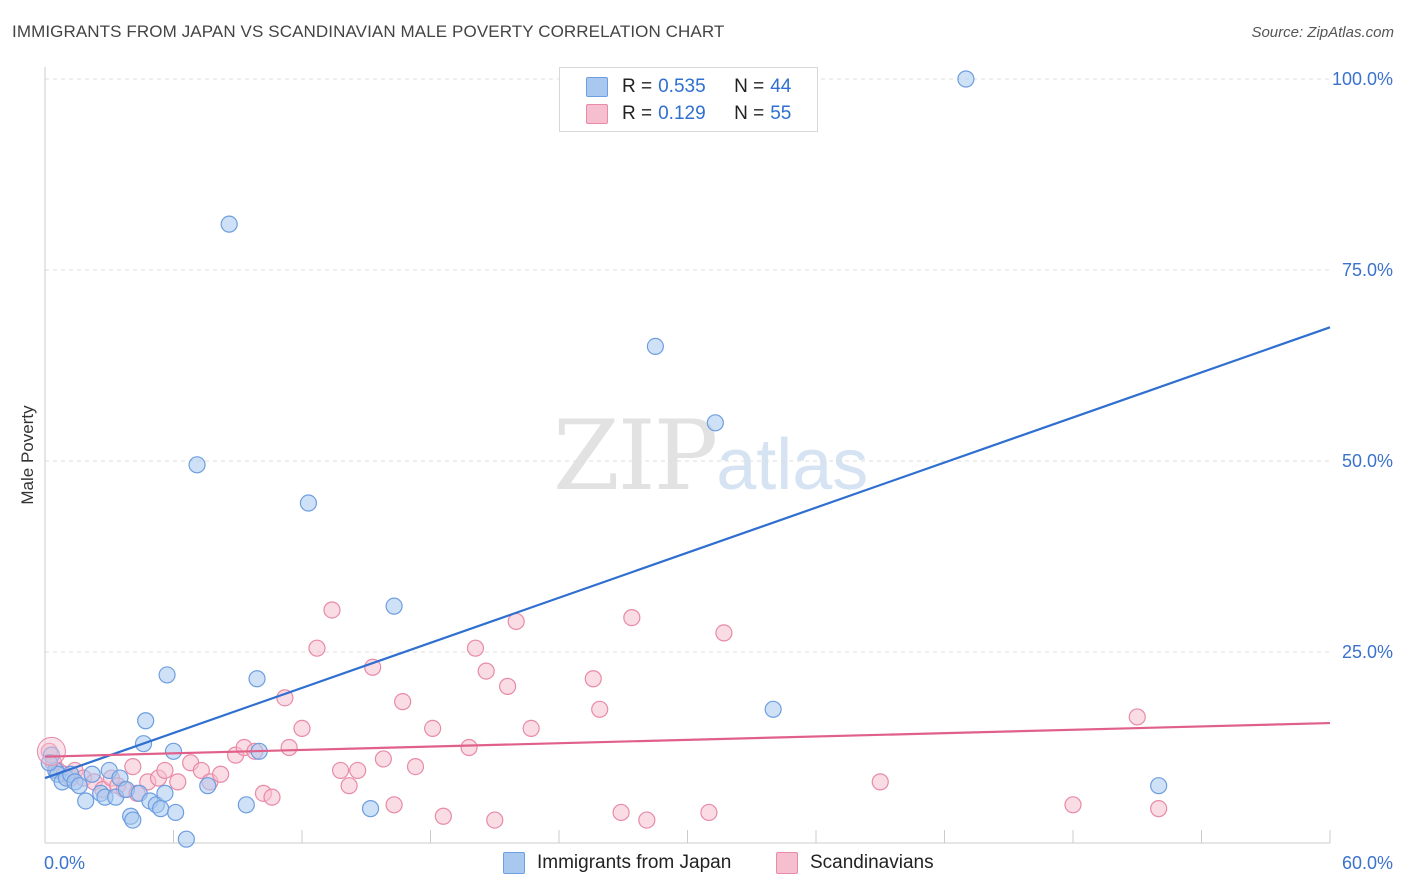 The height and width of the screenshot is (892, 1406). I want to click on legend-n-value-scandinavians: 55, so click(781, 113).